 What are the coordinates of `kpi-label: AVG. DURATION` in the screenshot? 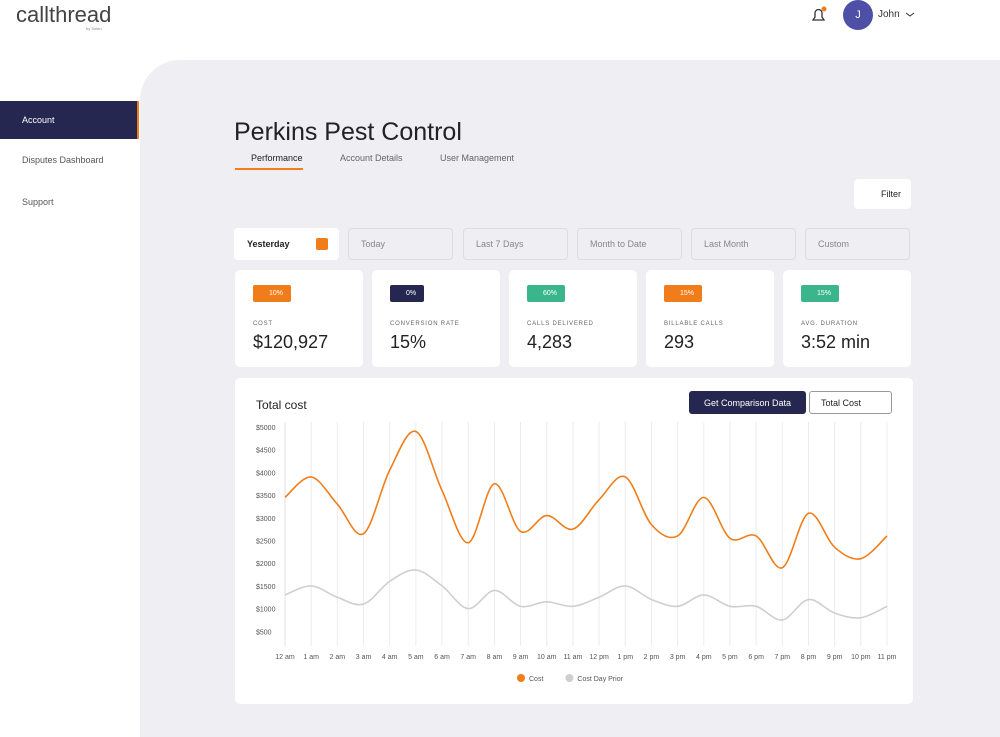 It's located at (829, 324).